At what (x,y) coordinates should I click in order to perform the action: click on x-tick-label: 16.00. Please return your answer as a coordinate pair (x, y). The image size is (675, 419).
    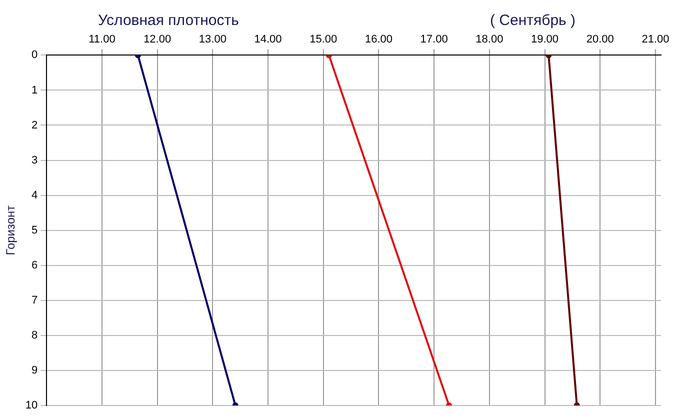
    Looking at the image, I should click on (378, 40).